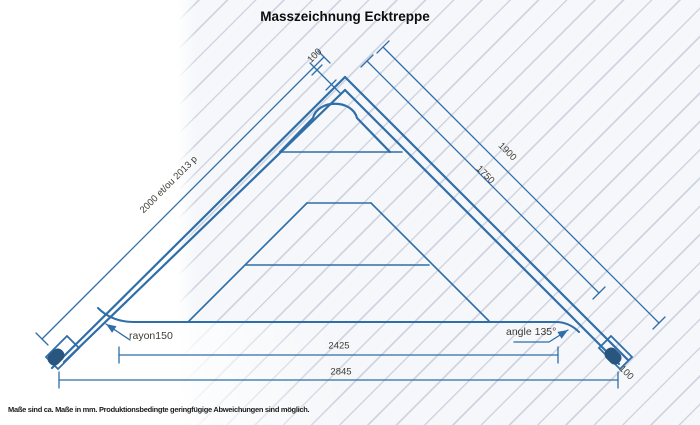 The image size is (700, 425). I want to click on step-slope-left, so click(248, 262).